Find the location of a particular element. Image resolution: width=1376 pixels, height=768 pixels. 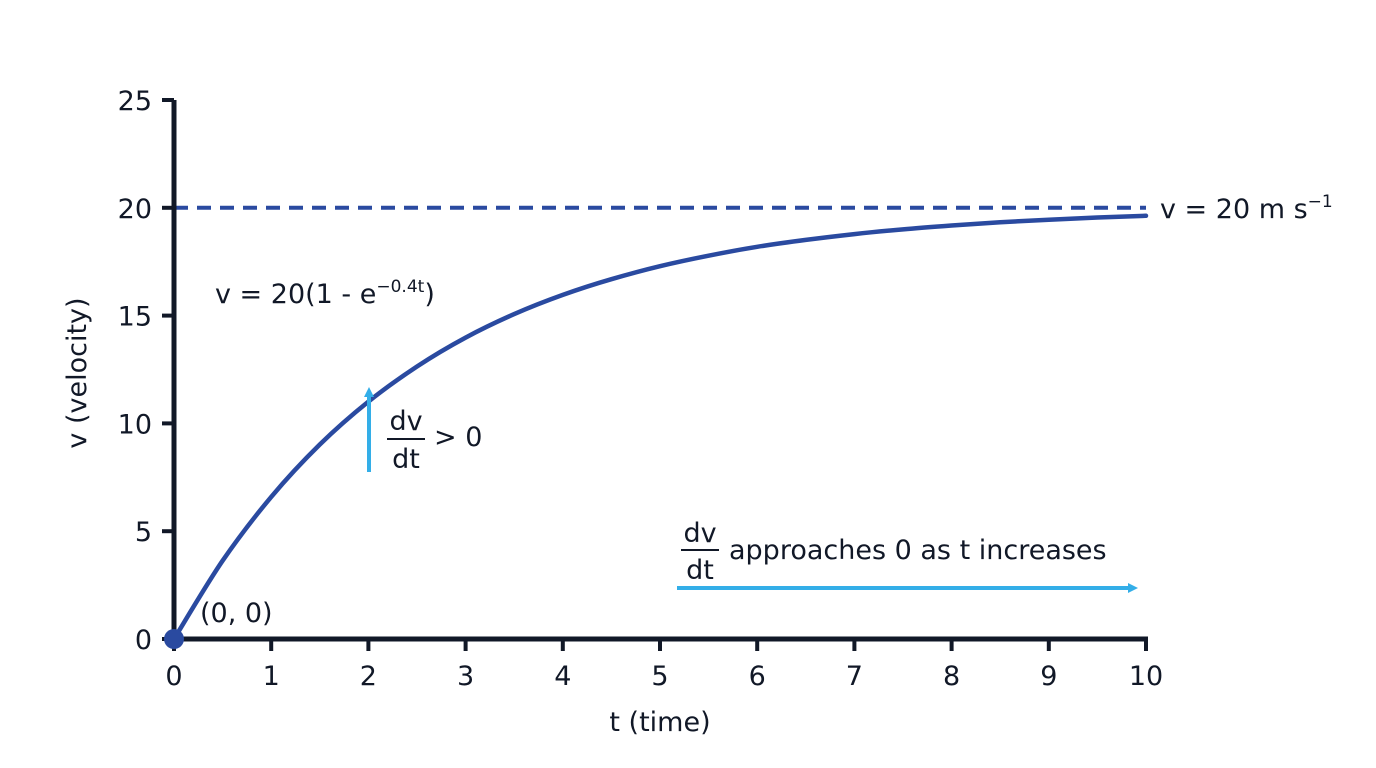

x-tick-label: 4 is located at coordinates (562, 676).